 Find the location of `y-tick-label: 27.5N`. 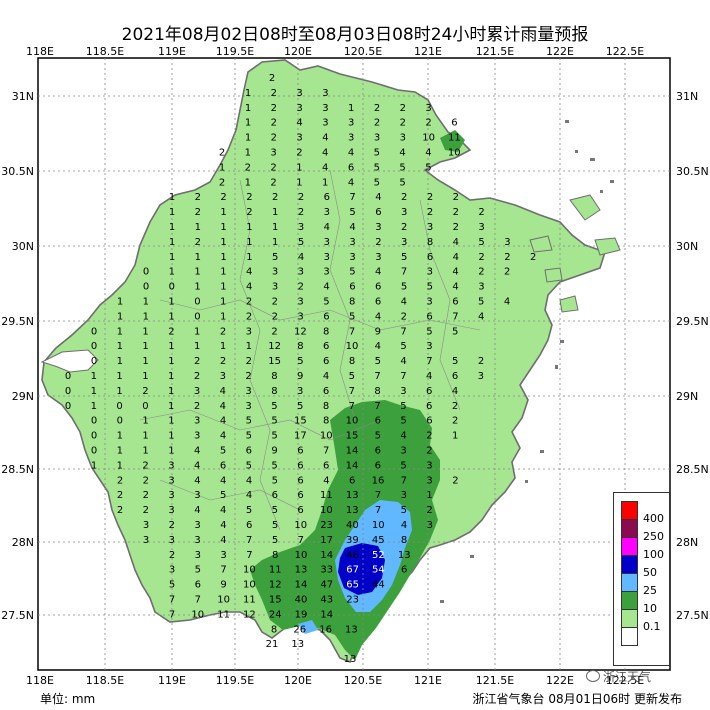

y-tick-label: 27.5N is located at coordinates (17, 615).